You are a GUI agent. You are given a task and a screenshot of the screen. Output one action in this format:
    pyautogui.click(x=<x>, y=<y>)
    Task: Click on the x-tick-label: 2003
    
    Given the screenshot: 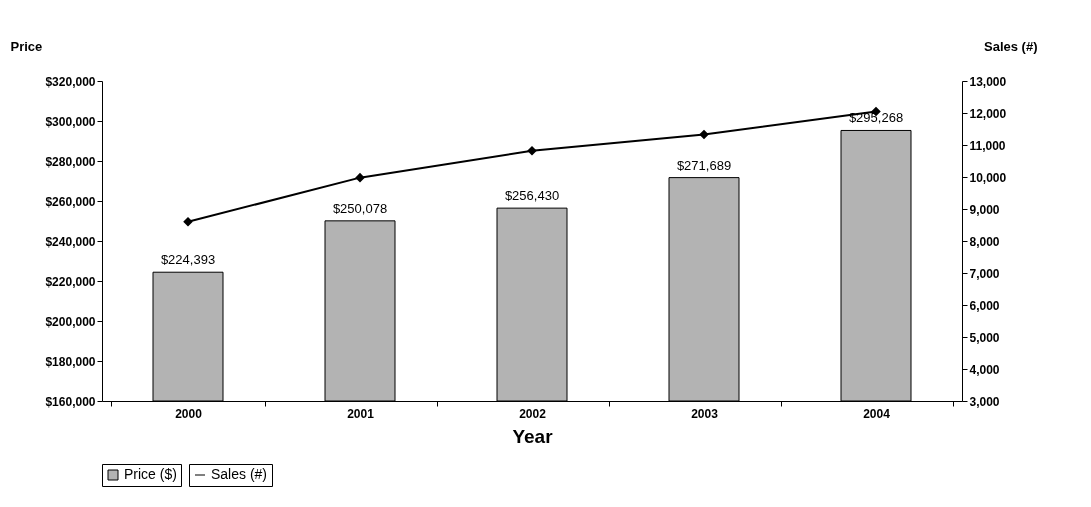 What is the action you would take?
    pyautogui.click(x=705, y=413)
    